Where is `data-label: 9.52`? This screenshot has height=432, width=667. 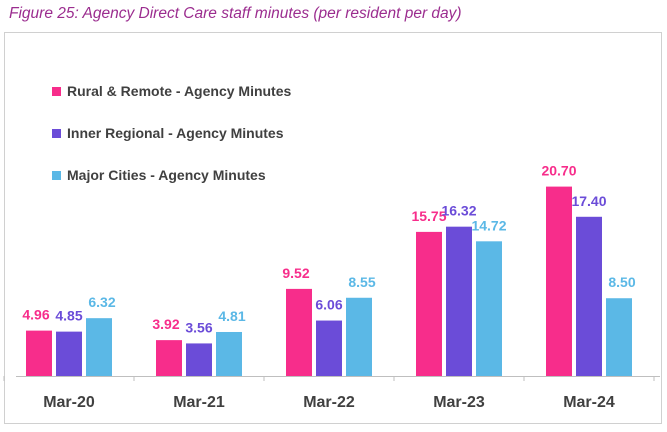
data-label: 9.52 is located at coordinates (295, 273).